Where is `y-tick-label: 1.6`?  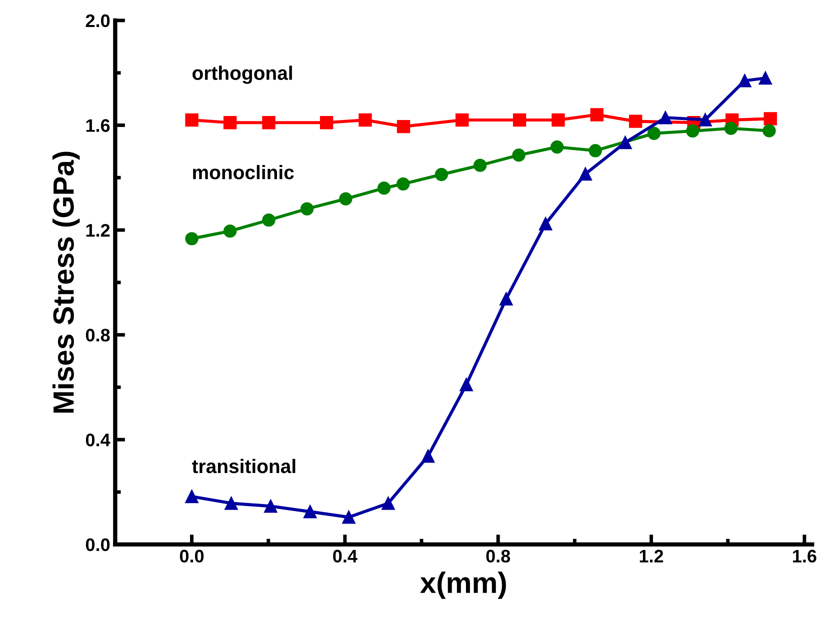 y-tick-label: 1.6 is located at coordinates (98, 125).